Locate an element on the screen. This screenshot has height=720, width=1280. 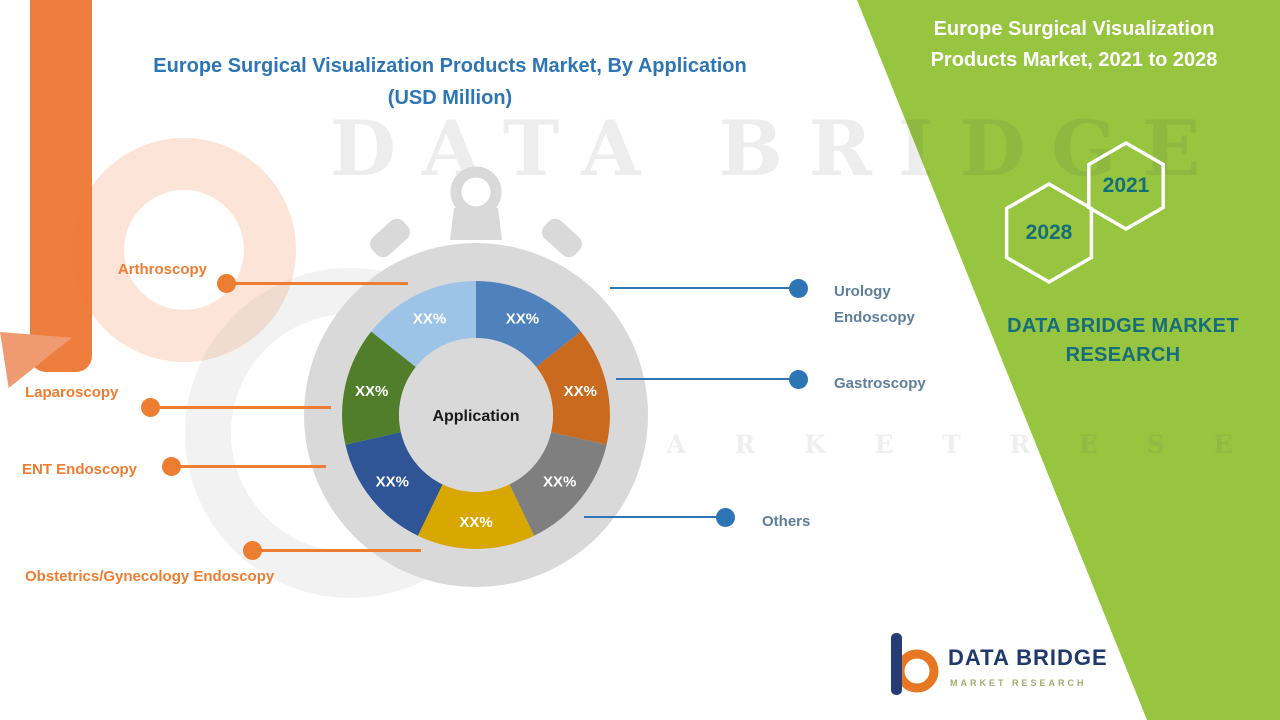
panel-brand-line2: RESEARCH is located at coordinates (1123, 355).